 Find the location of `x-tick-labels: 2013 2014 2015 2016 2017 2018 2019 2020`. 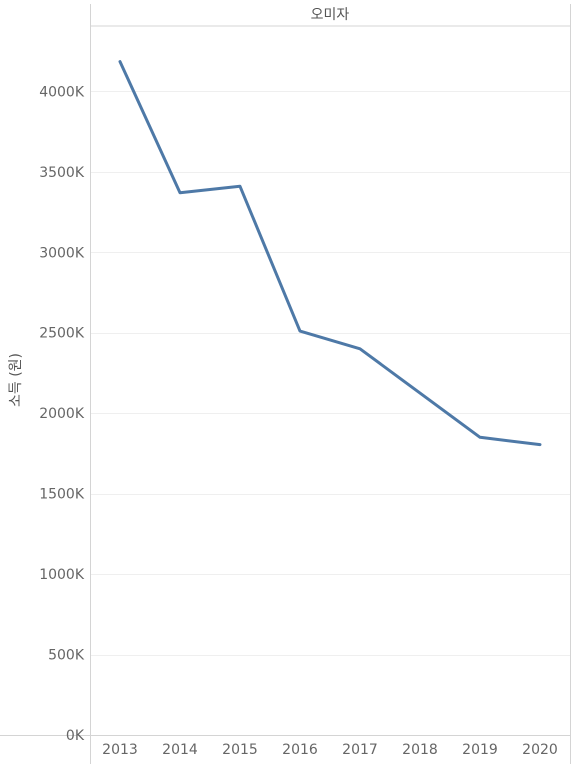

x-tick-labels: 2013 2014 2015 2016 2017 2018 2019 2020 is located at coordinates (330, 750).